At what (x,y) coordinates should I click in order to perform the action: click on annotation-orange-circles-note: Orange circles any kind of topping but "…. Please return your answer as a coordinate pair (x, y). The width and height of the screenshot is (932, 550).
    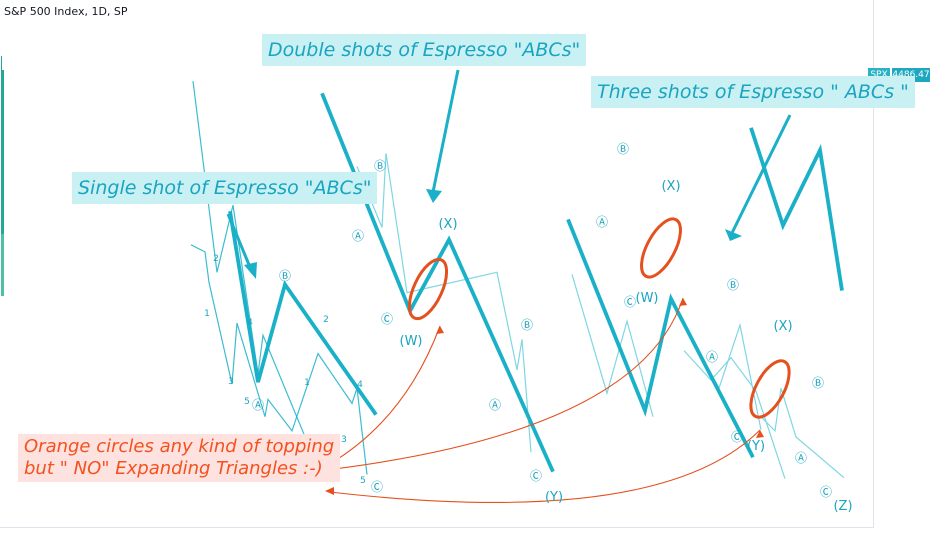
    Looking at the image, I should click on (179, 458).